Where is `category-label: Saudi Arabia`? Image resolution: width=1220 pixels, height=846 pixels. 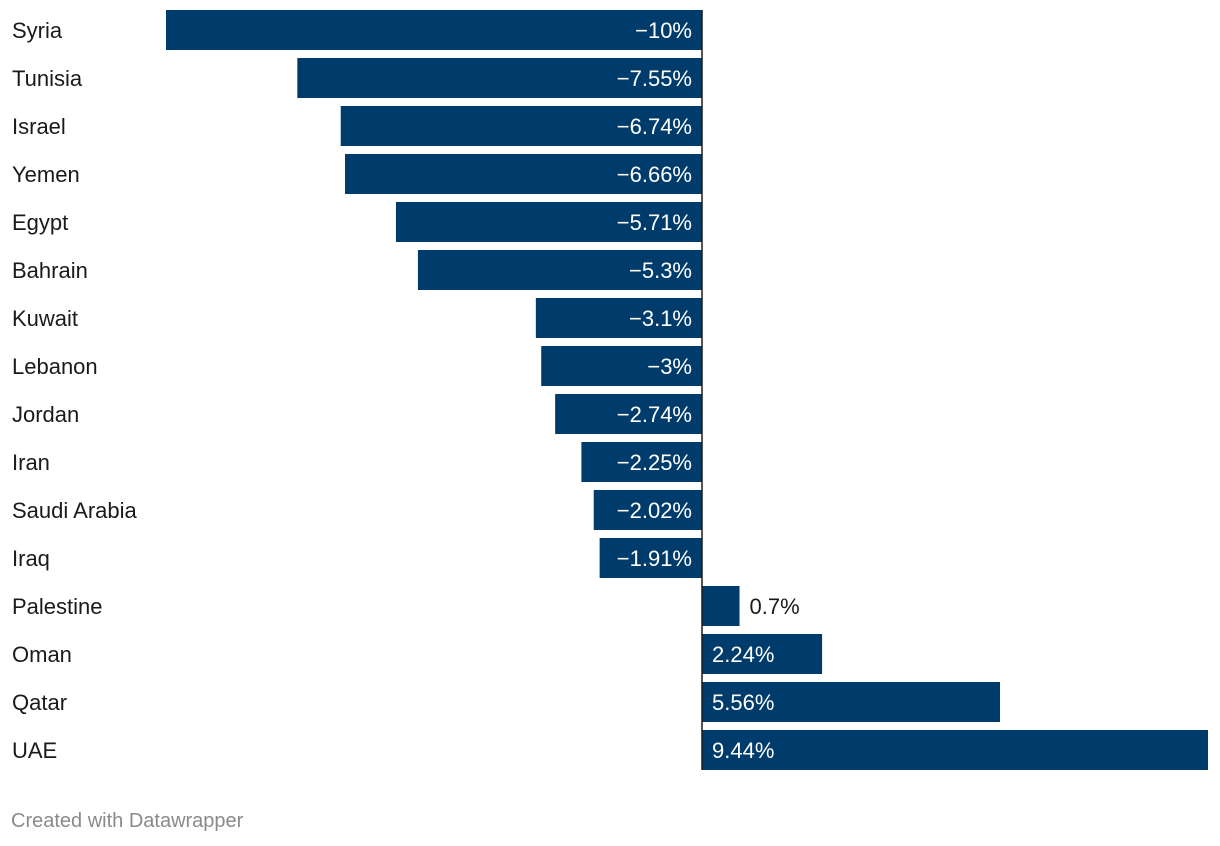 category-label: Saudi Arabia is located at coordinates (75, 510).